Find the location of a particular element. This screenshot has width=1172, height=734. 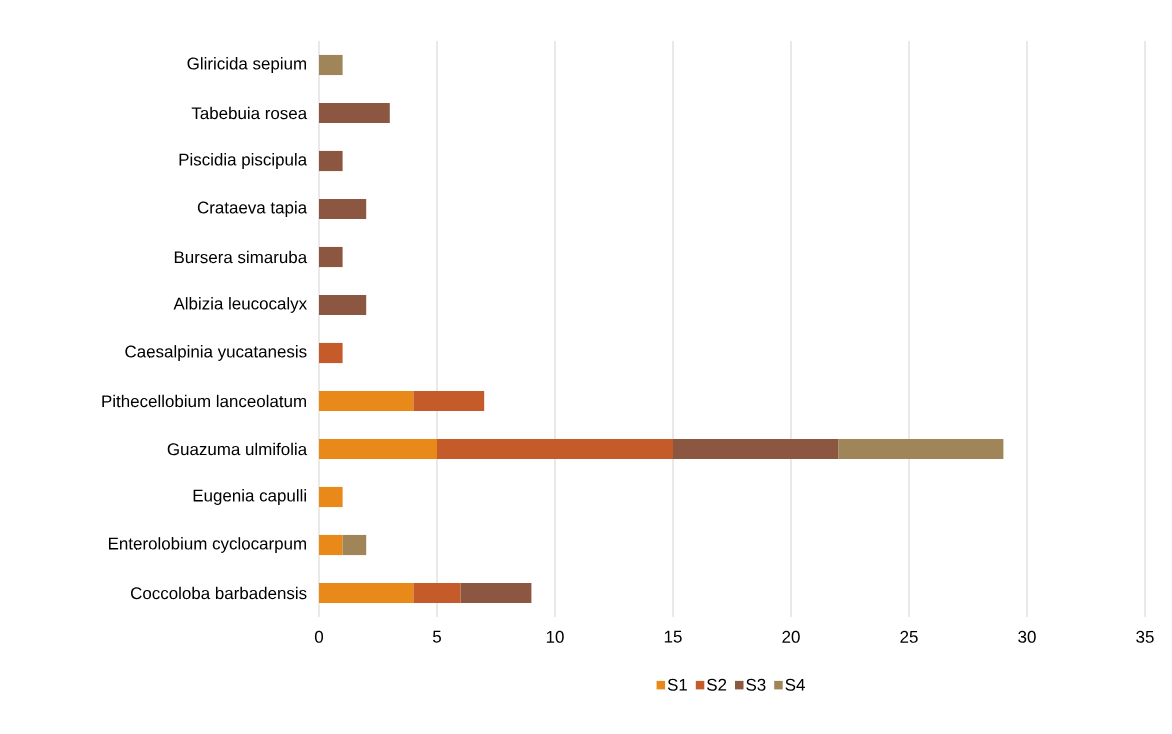

x-tick-label: 15 is located at coordinates (673, 636).